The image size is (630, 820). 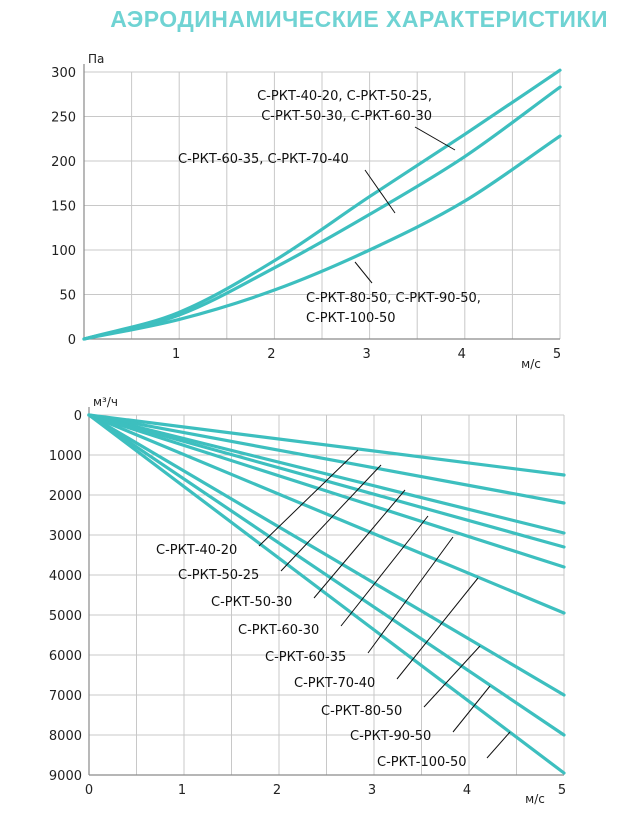 What do you see at coordinates (422, 762) in the screenshot?
I see `flow-series-label: С-РКТ-100-50` at bounding box center [422, 762].